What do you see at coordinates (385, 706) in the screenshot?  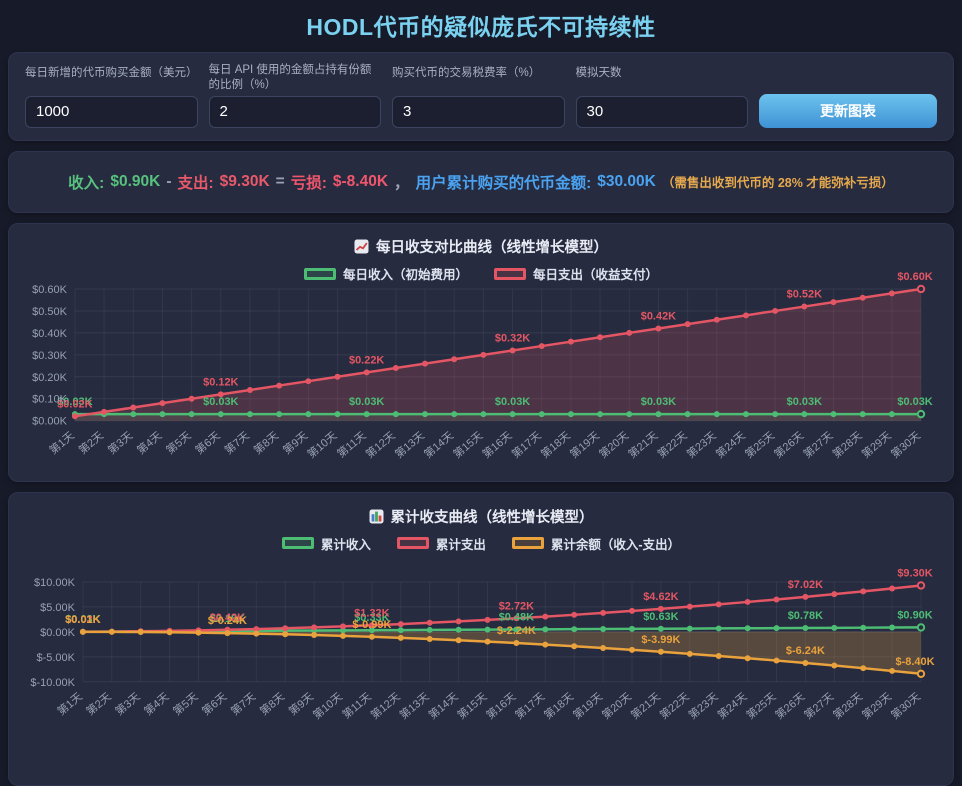 I see `svg-text: 第12天` at bounding box center [385, 706].